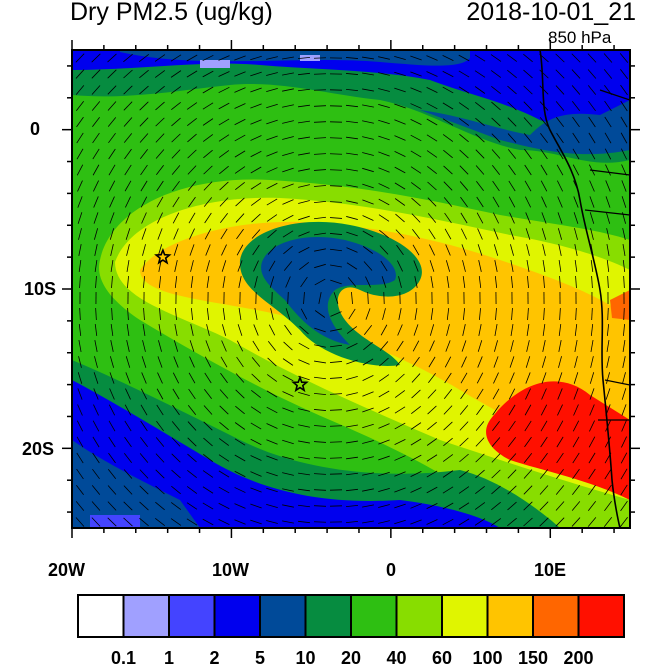  What do you see at coordinates (533, 658) in the screenshot?
I see `colorbar-label: 150` at bounding box center [533, 658].